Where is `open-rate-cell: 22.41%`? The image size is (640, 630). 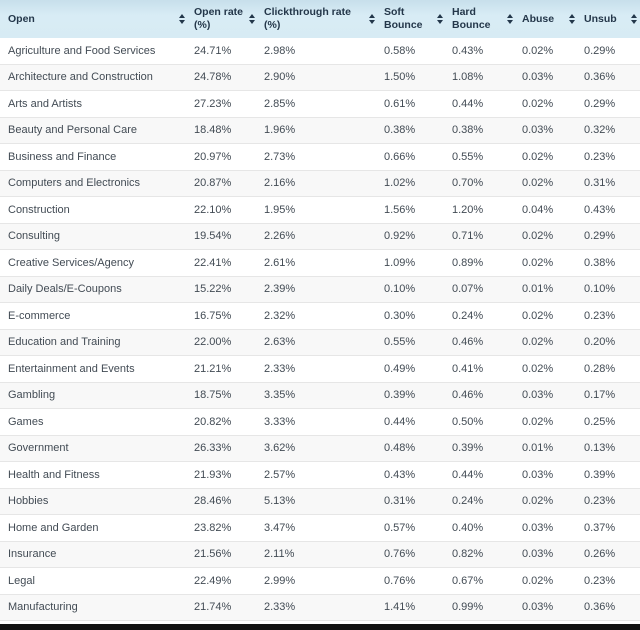
open-rate-cell: 22.41% is located at coordinates (223, 263).